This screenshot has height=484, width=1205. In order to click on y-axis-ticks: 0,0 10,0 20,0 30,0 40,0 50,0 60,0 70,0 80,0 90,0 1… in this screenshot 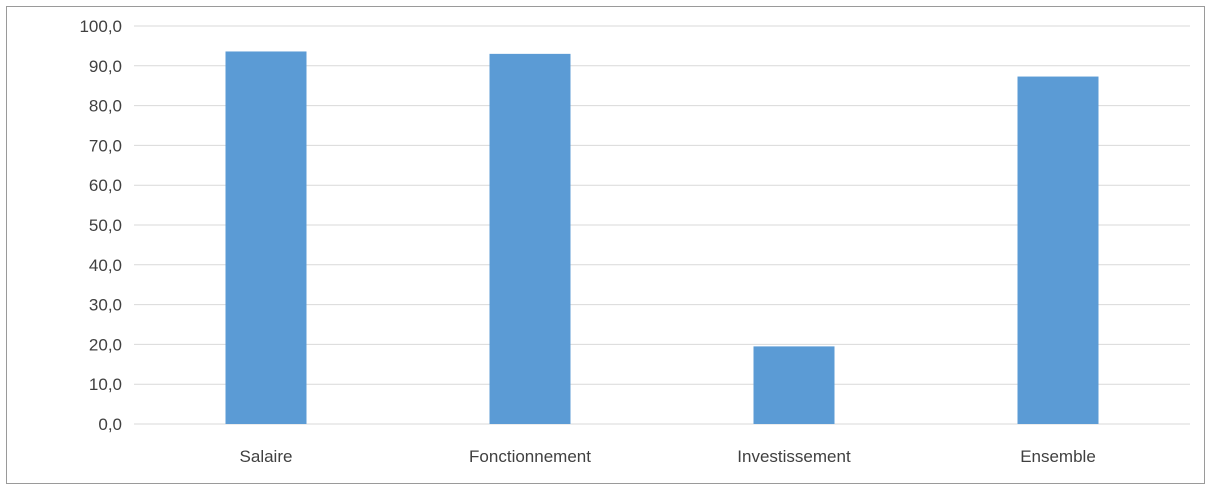, I will do `click(100, 225)`.